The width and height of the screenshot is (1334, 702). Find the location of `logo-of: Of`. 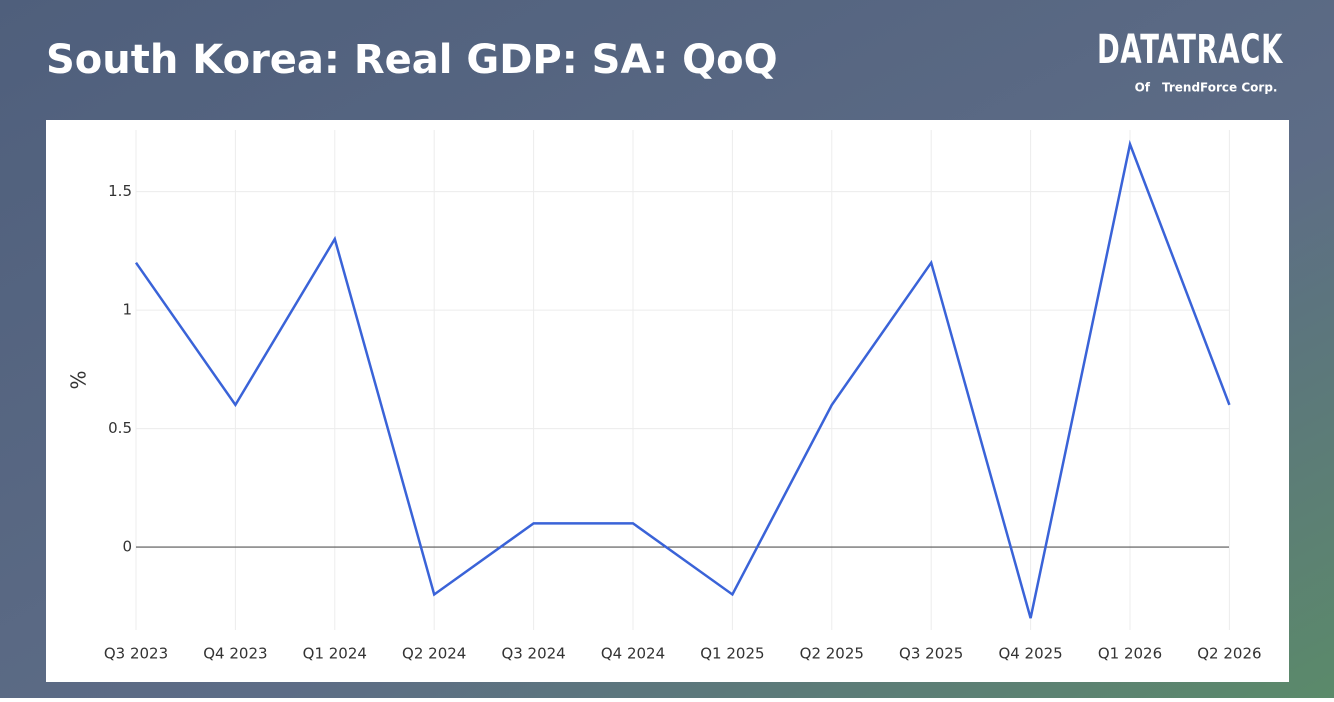

logo-of: Of is located at coordinates (1143, 88).